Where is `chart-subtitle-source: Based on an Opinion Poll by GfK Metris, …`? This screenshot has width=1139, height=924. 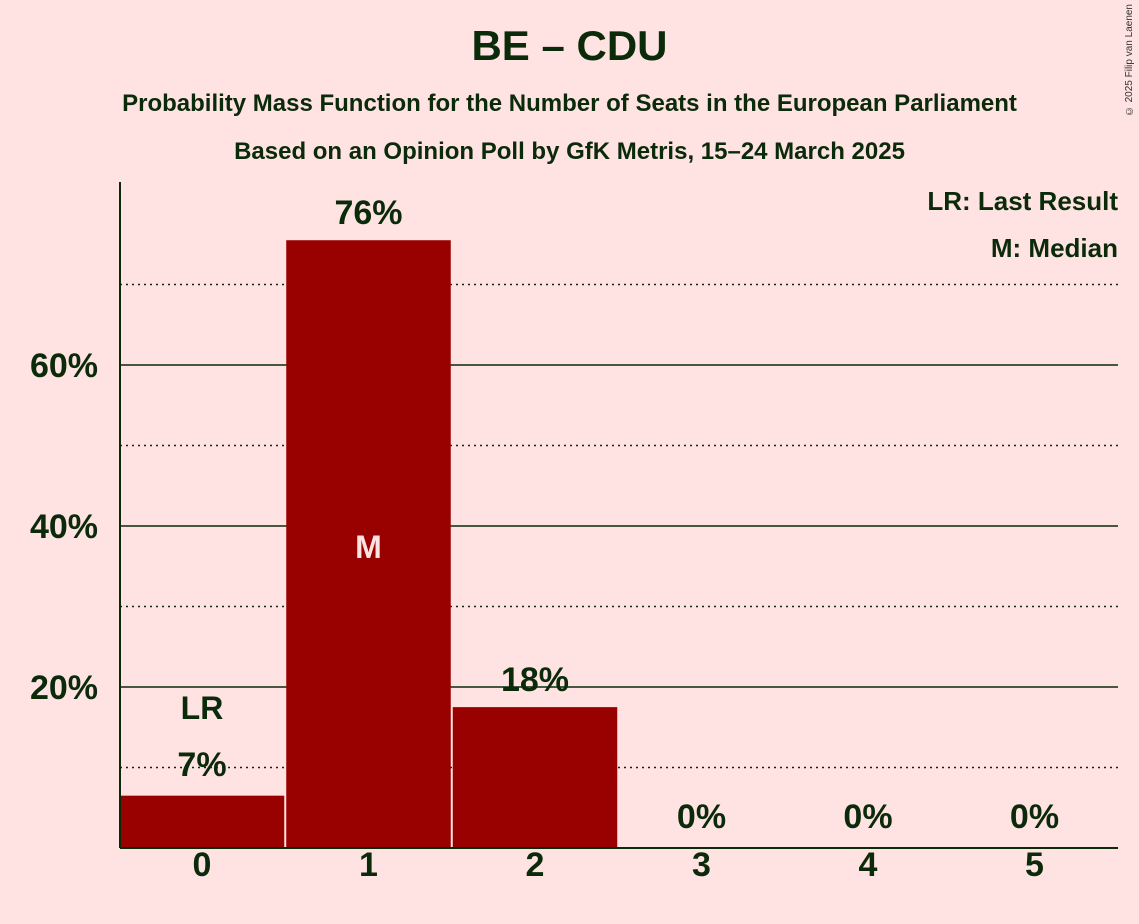
chart-subtitle-source: Based on an Opinion Poll by GfK Metris, … is located at coordinates (569, 151).